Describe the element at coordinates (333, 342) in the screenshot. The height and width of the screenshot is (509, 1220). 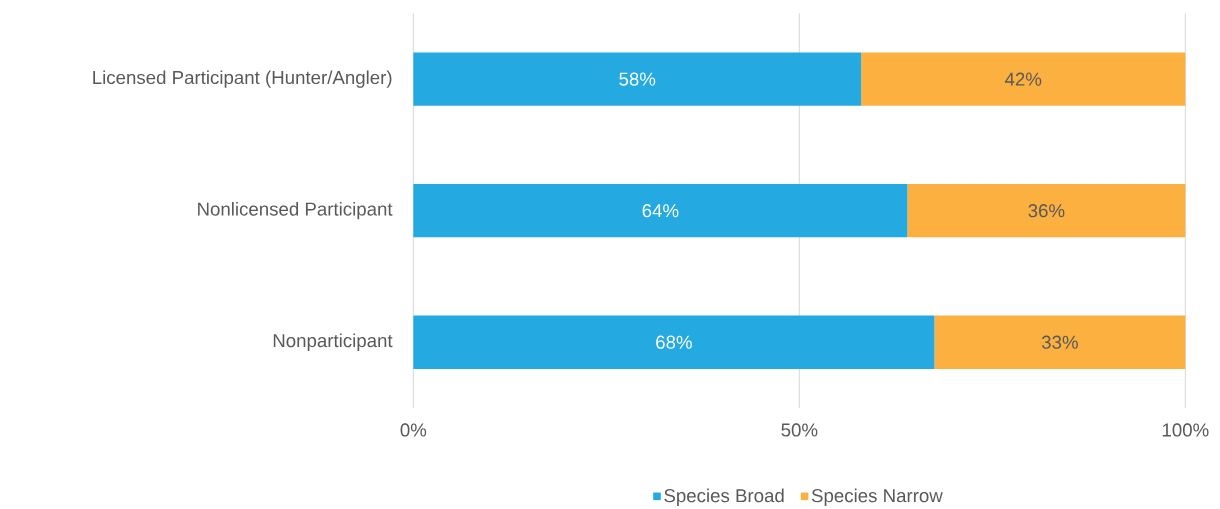
I see `y-tick-label: Nonparticipant` at that location.